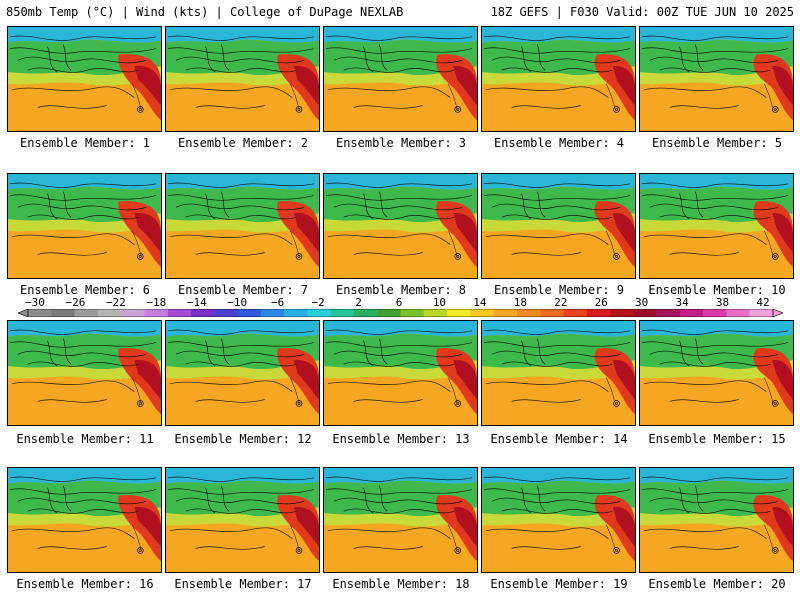  Describe the element at coordinates (559, 290) in the screenshot. I see `ensemble-member-label: Ensemble Member: 9` at that location.